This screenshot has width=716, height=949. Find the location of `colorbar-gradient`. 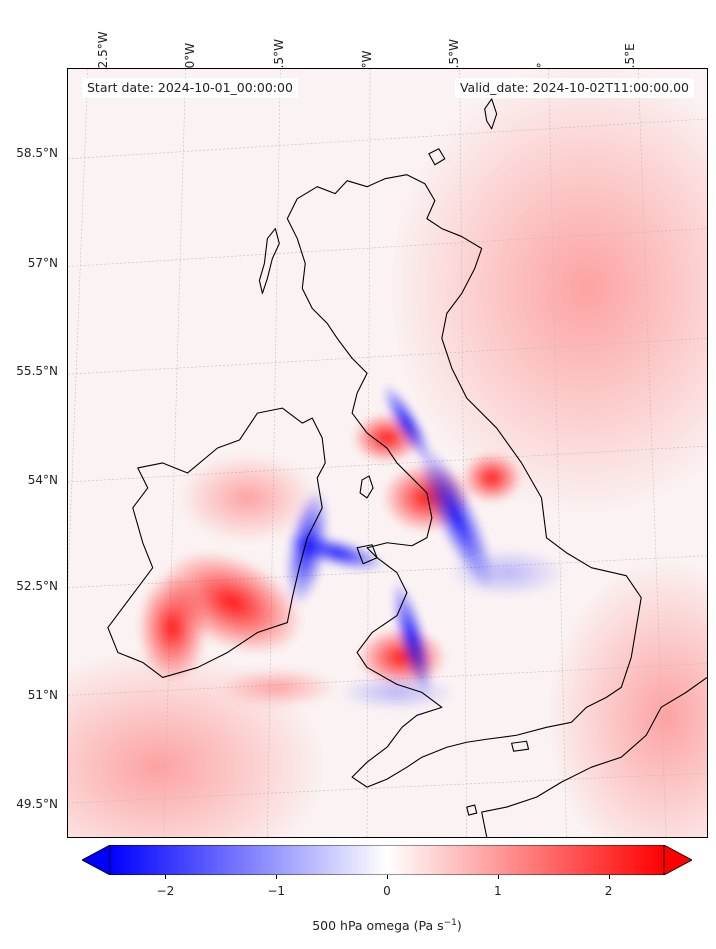

colorbar-gradient is located at coordinates (387, 860).